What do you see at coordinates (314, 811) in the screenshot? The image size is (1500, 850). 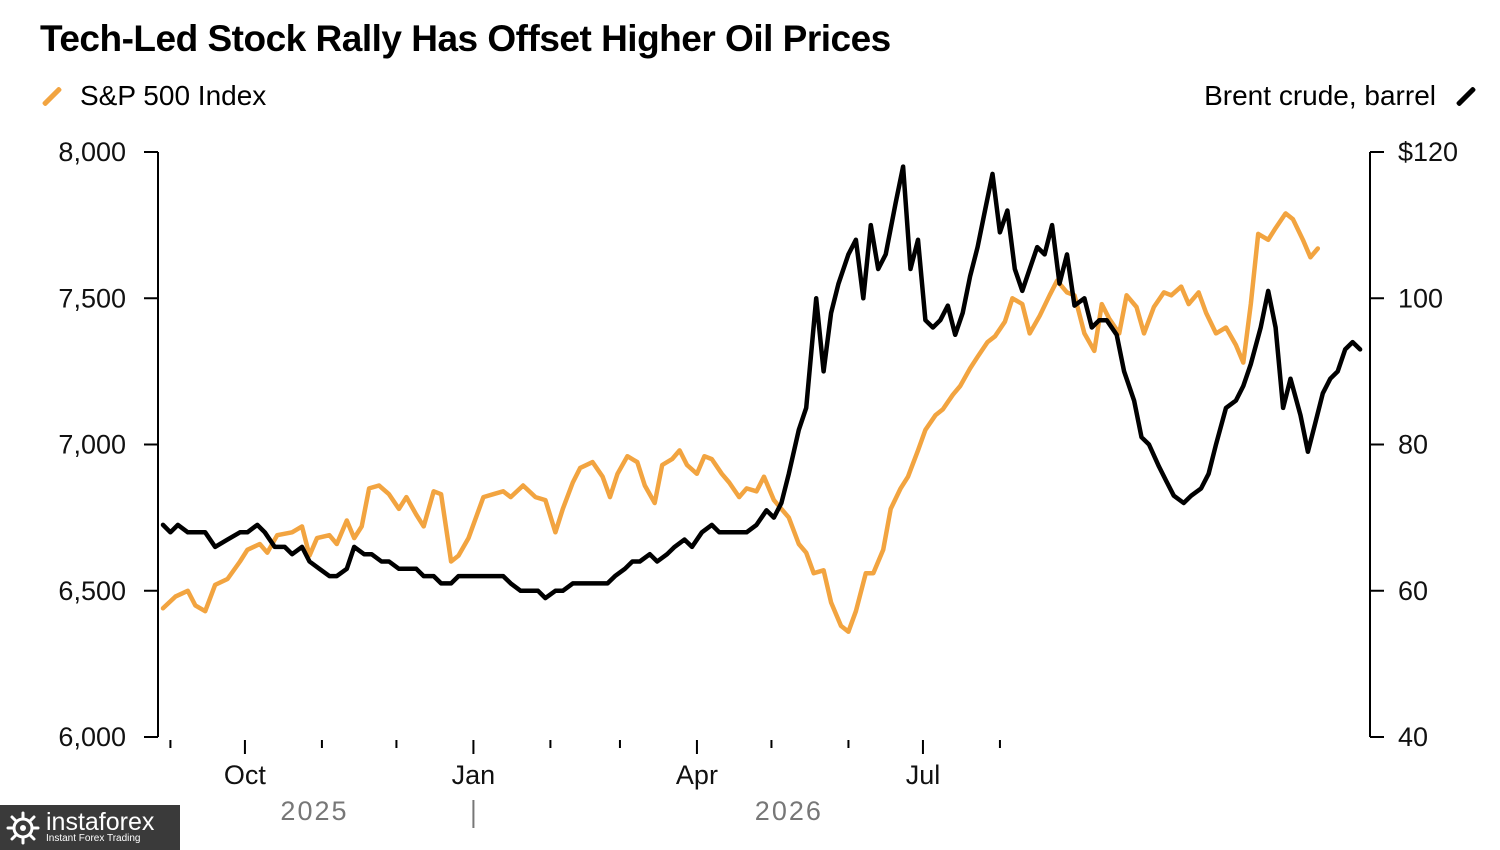 I see `year-label: 2025` at bounding box center [314, 811].